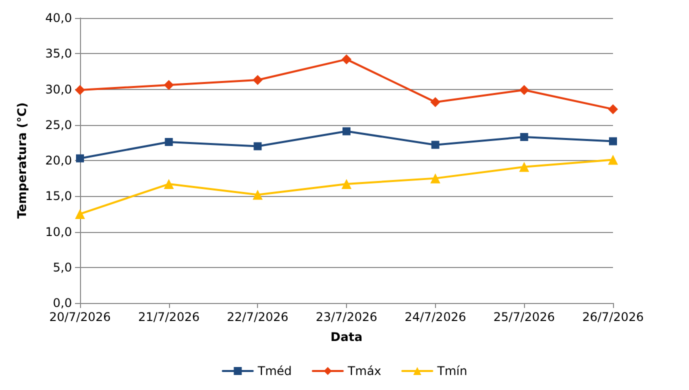  Describe the element at coordinates (364, 371) in the screenshot. I see `legend-label: Tmáx` at that location.